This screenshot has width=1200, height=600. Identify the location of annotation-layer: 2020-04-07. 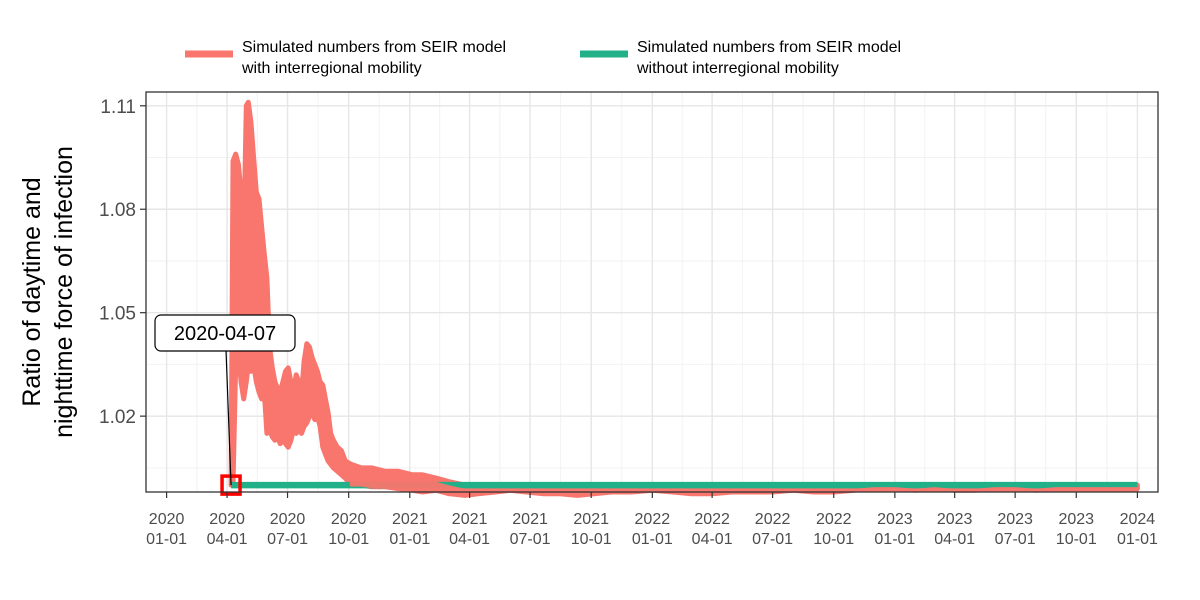
(225, 405).